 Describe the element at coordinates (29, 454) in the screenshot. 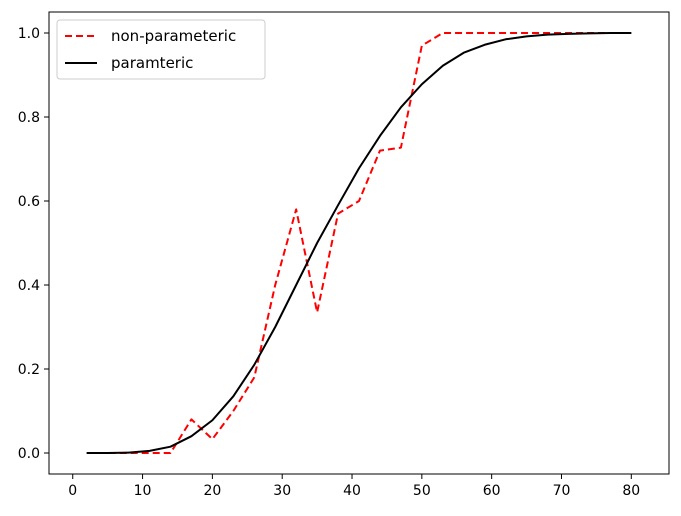

I see `y-tick-label: 0.0` at that location.